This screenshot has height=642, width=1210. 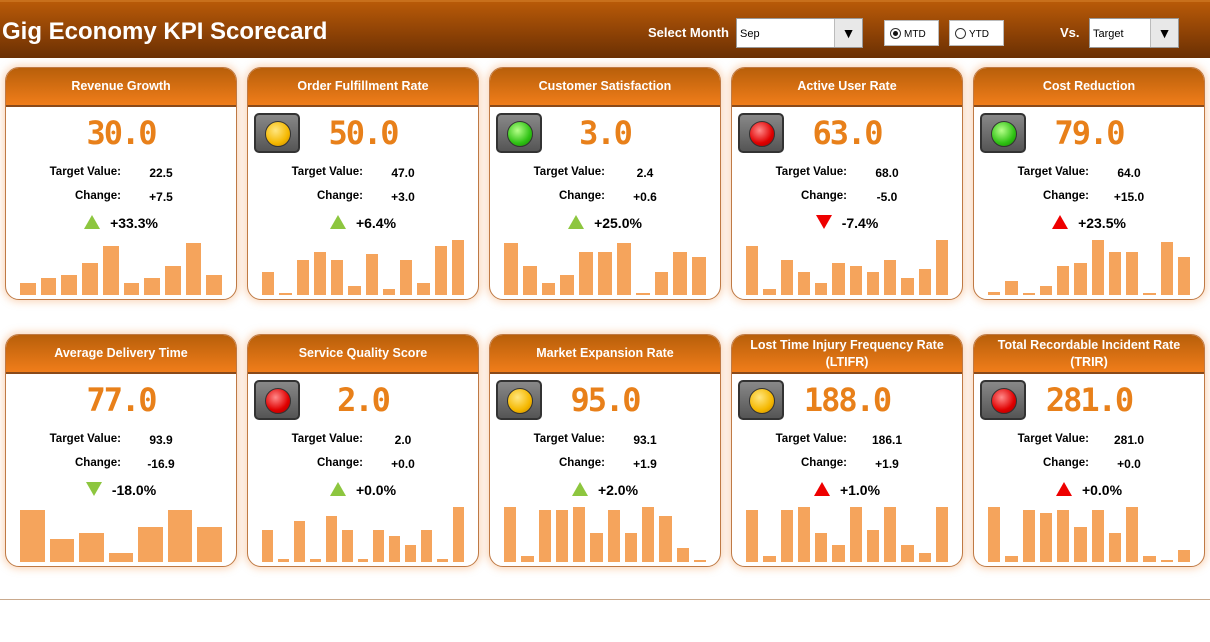 I want to click on page-title: Gig Economy KPI Scorecard, so click(x=165, y=31).